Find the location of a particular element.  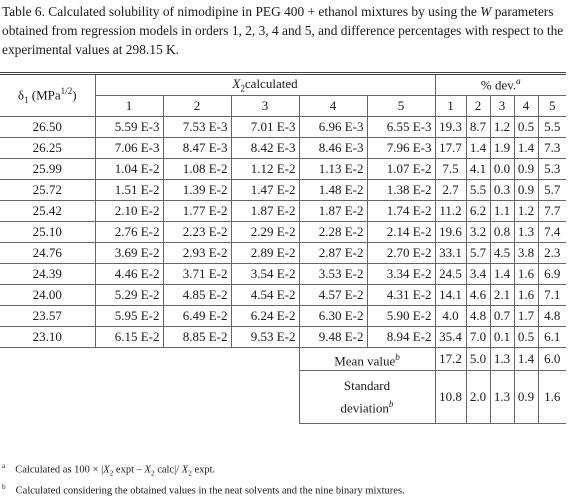

superscript: b is located at coordinates (397, 357).